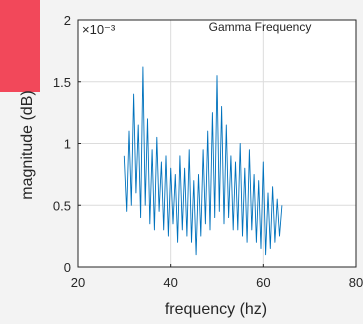  Describe the element at coordinates (27, 144) in the screenshot. I see `y-axis-label: magnitude (dB)` at that location.